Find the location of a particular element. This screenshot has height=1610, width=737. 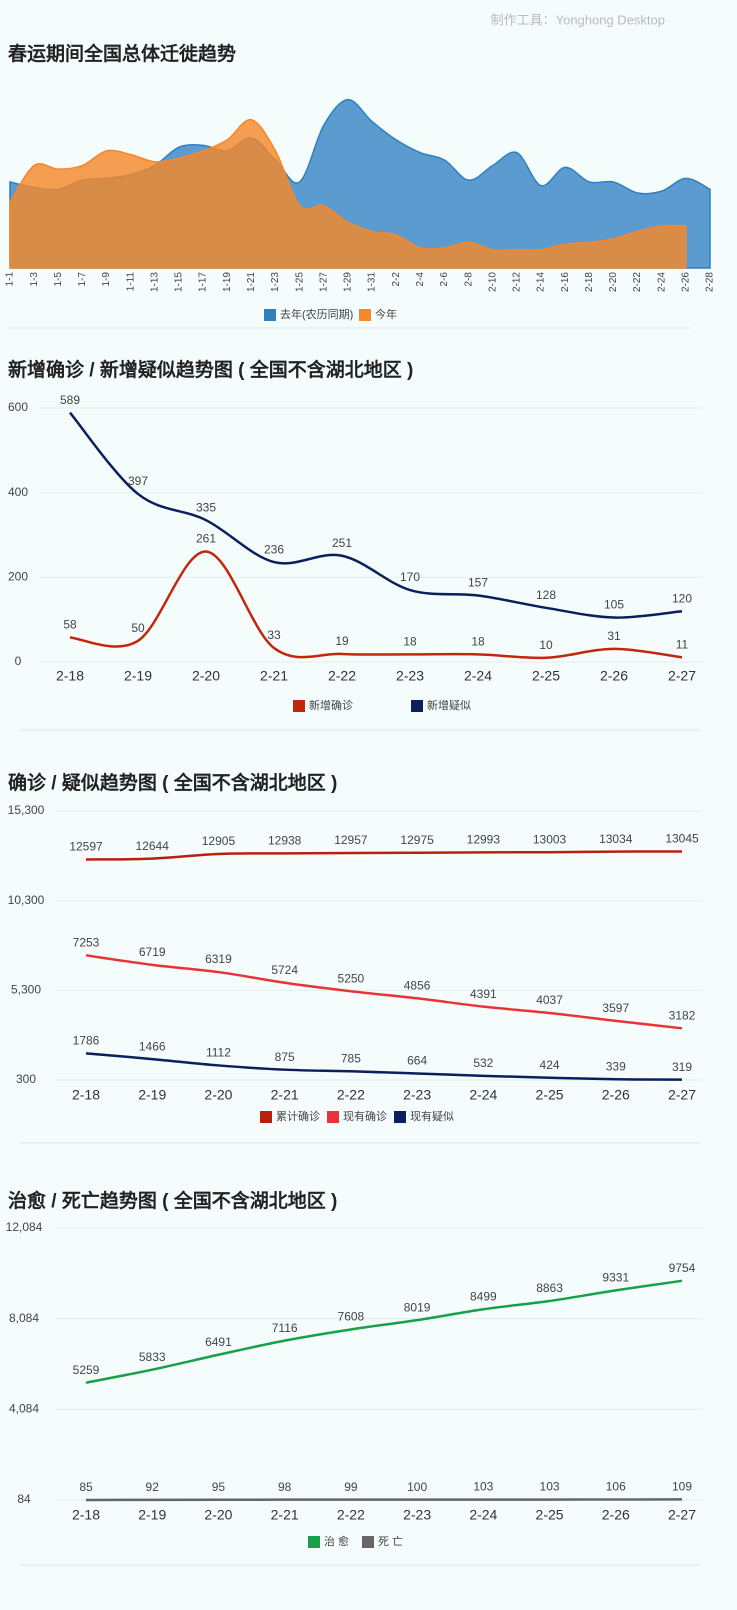

legend-label: 现有确诊 is located at coordinates (365, 1116).